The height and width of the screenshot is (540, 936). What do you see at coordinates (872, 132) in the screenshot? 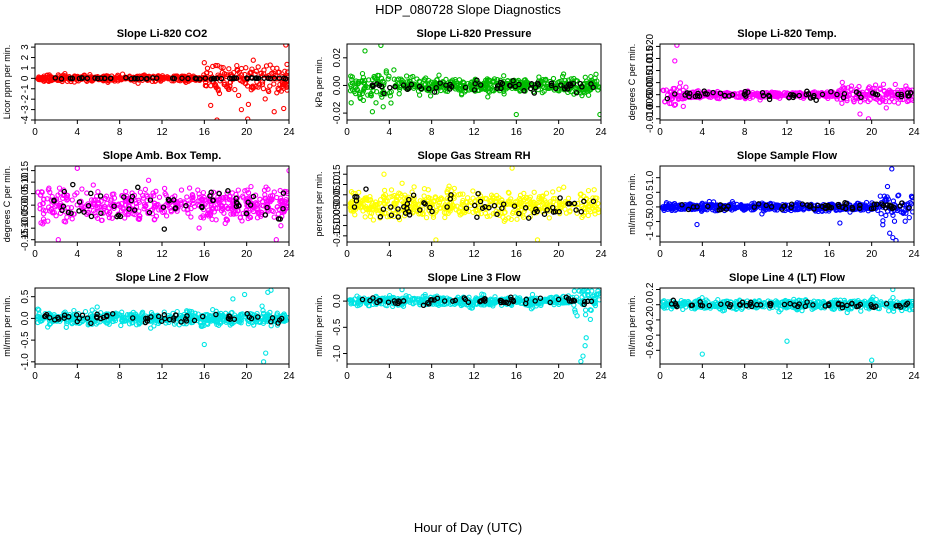
I see `x-tick-label: 20` at bounding box center [872, 132].